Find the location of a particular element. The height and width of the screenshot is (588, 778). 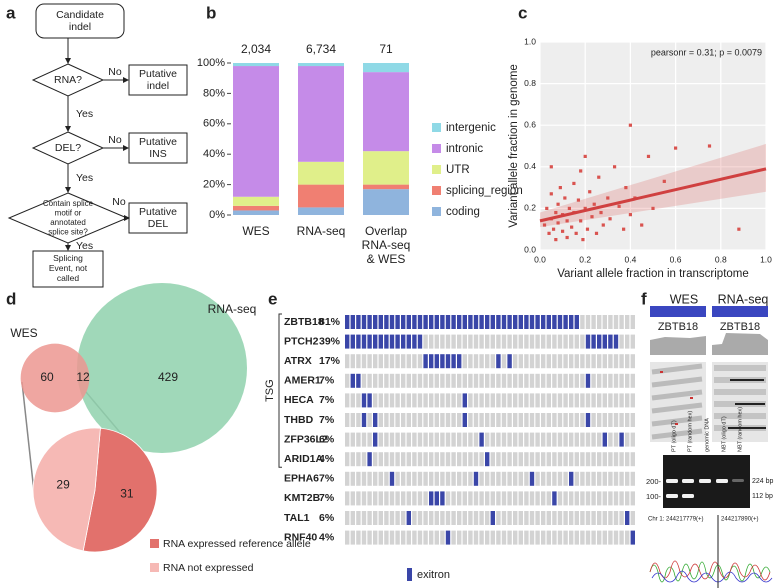

x-tick-line: & WES is located at coordinates (386, 259).